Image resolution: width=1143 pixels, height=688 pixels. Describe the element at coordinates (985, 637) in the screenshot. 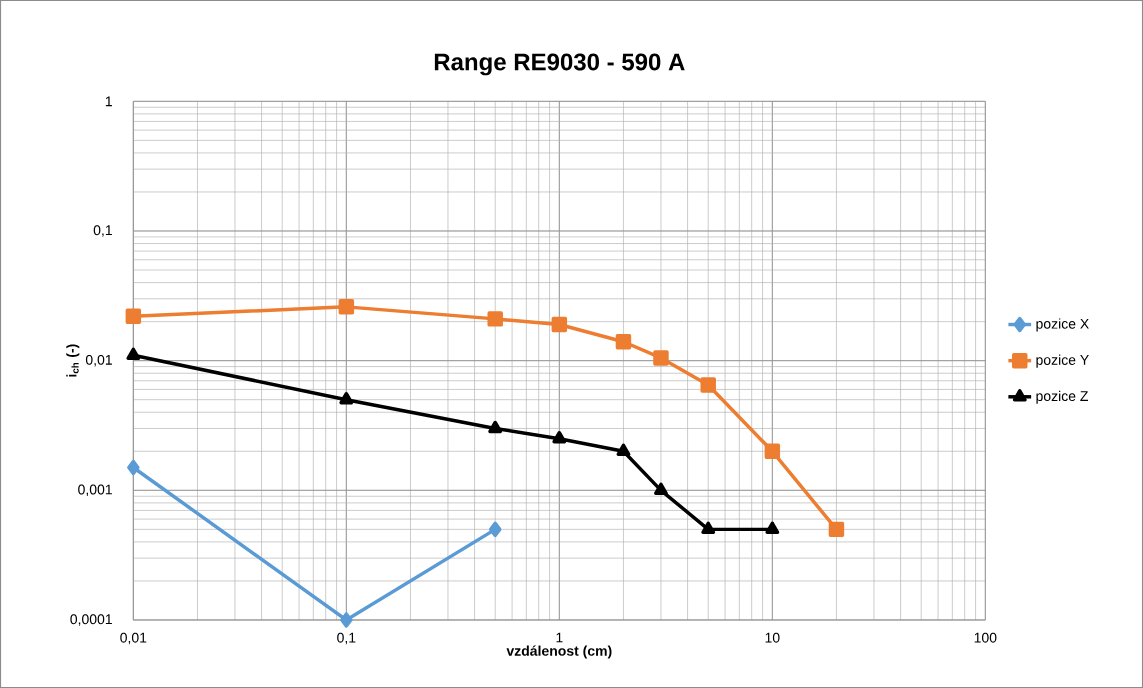

I see `x-tick-label: 100` at that location.